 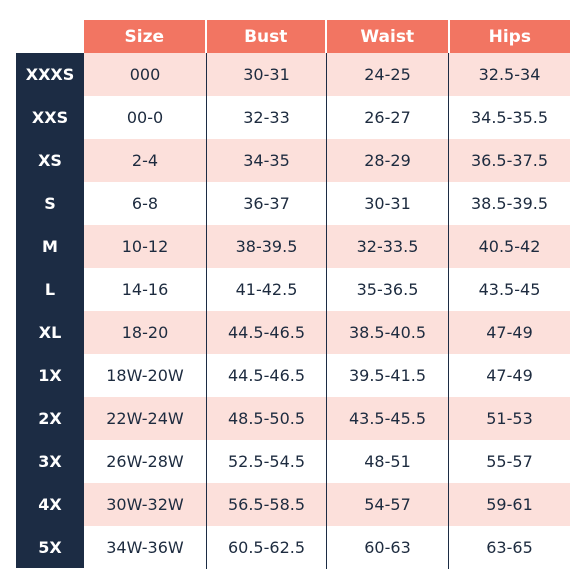 I want to click on table-cell-hips: 34.5-35.5, so click(x=509, y=117).